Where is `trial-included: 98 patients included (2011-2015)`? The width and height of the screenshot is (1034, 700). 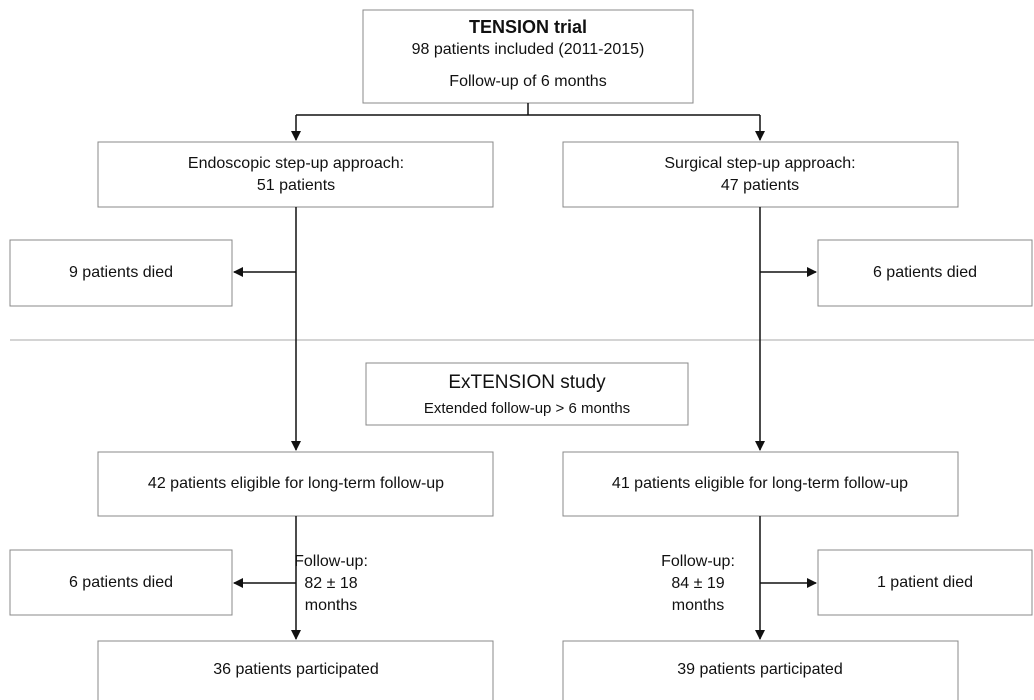
trial-included: 98 patients included (2011-2015) is located at coordinates (528, 49).